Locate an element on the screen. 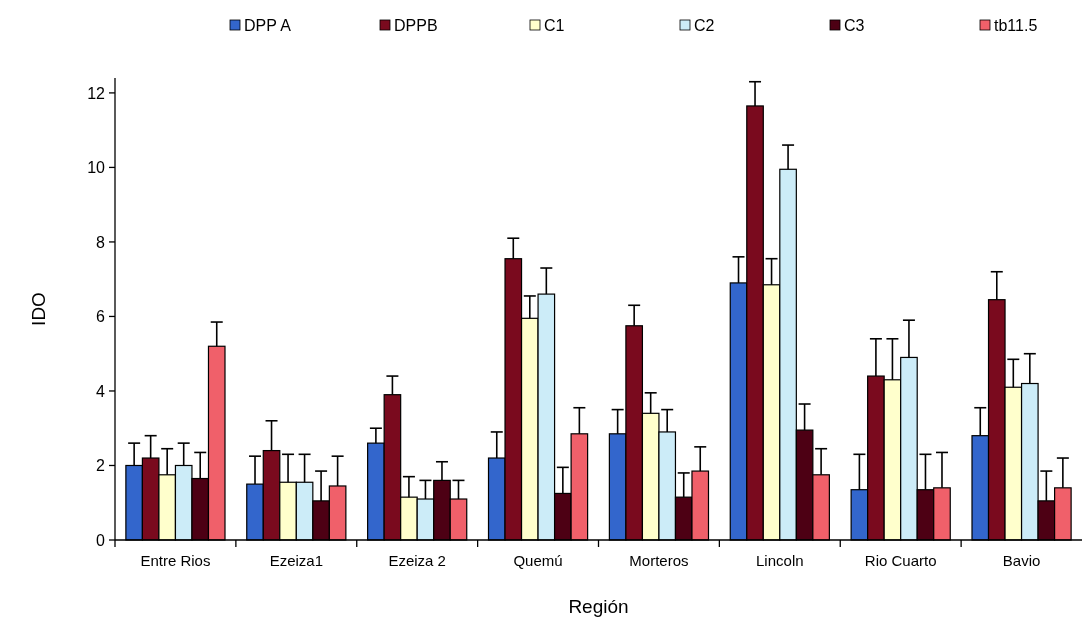 This screenshot has height=627, width=1092. y-tick-label: 6 is located at coordinates (101, 317).